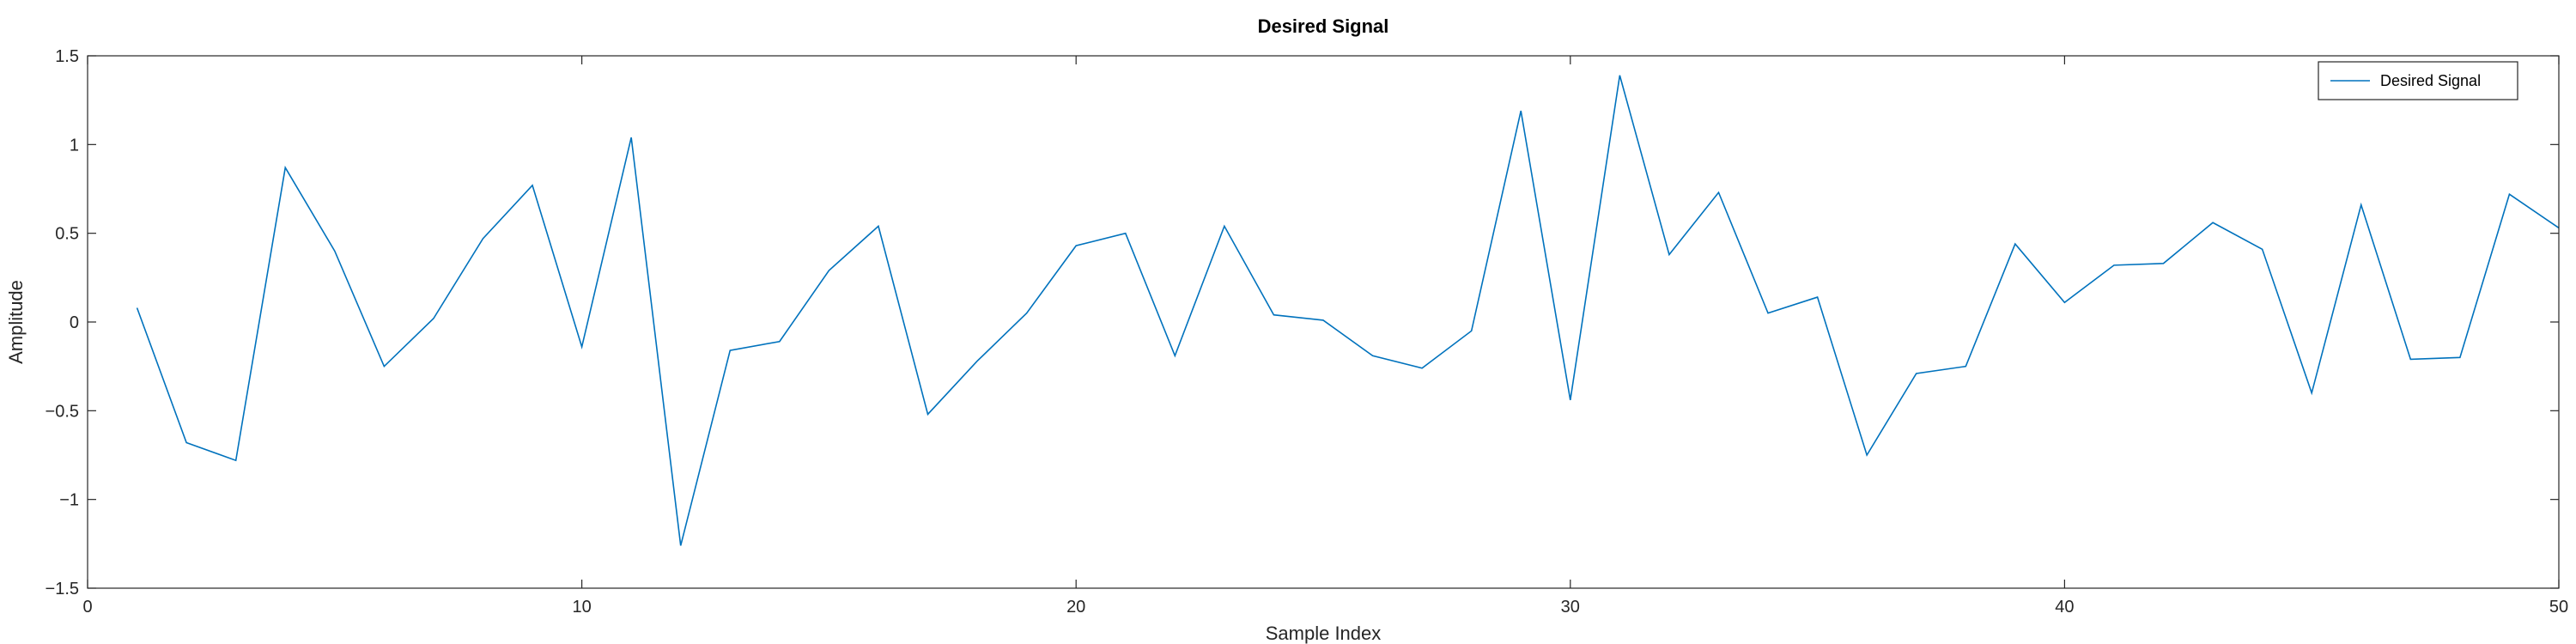 This screenshot has width=2576, height=644. What do you see at coordinates (69, 501) in the screenshot?
I see `y-tick-label: −1` at bounding box center [69, 501].